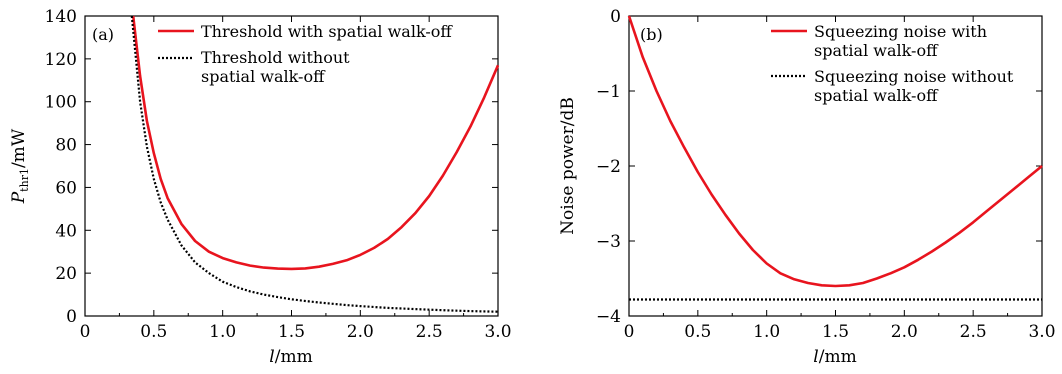 The image size is (1062, 374). What do you see at coordinates (222, 332) in the screenshot?
I see `panel-a-xtick-label: 1.0` at bounding box center [222, 332].